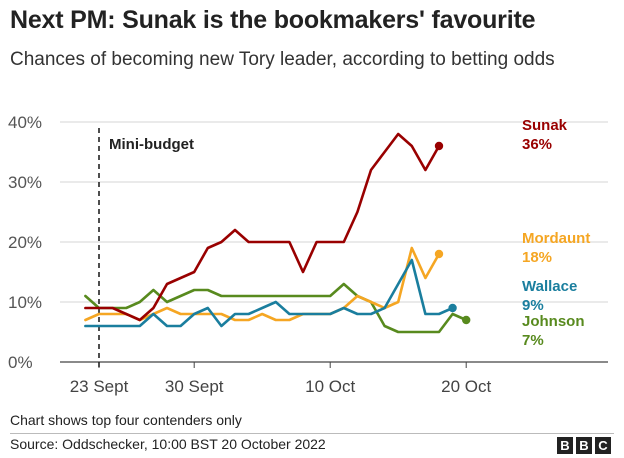 Image resolution: width=624 pixels, height=458 pixels. Describe the element at coordinates (556, 238) in the screenshot. I see `series-name-label: Mordaunt` at that location.